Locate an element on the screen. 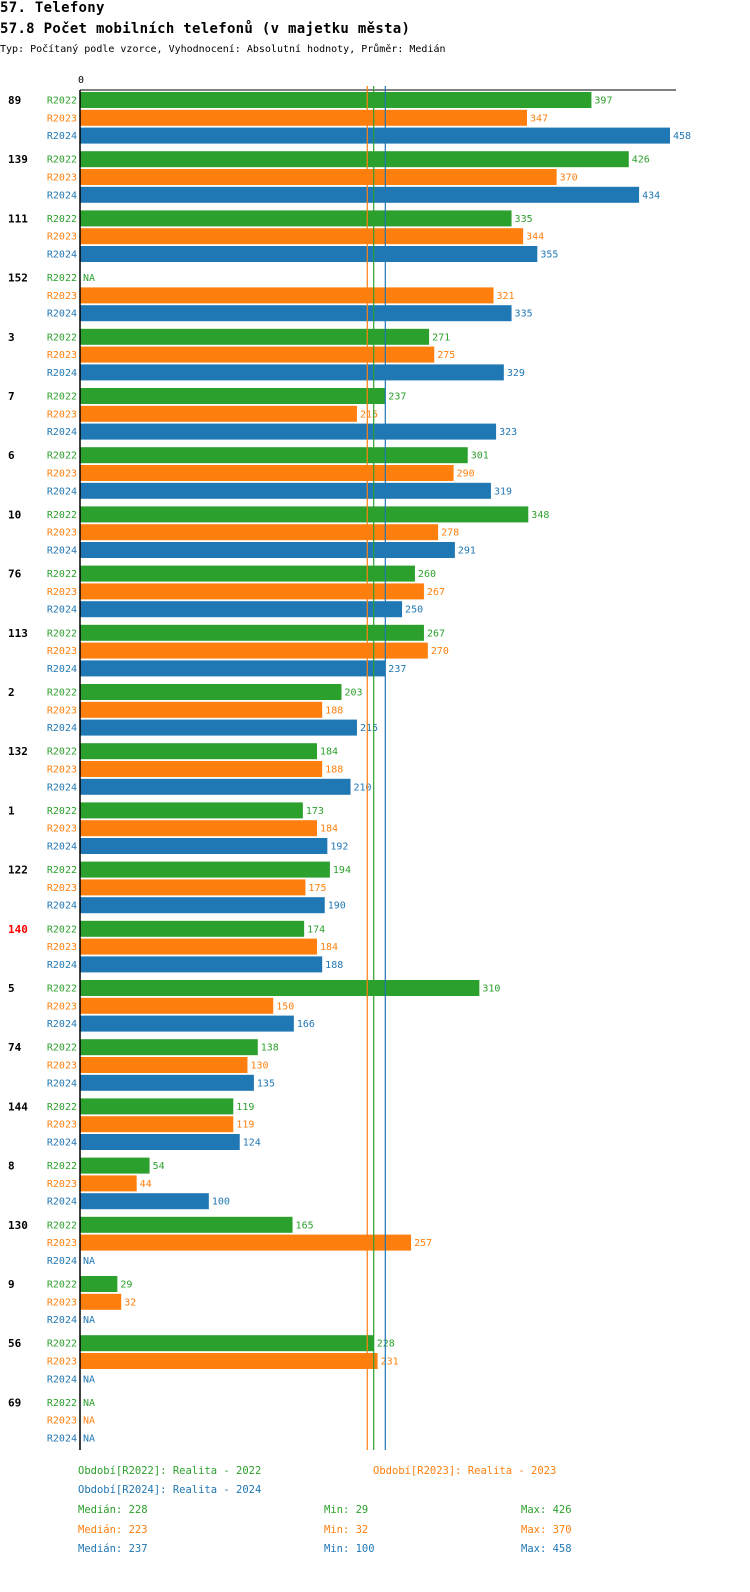  value-label: 319 is located at coordinates (503, 491).